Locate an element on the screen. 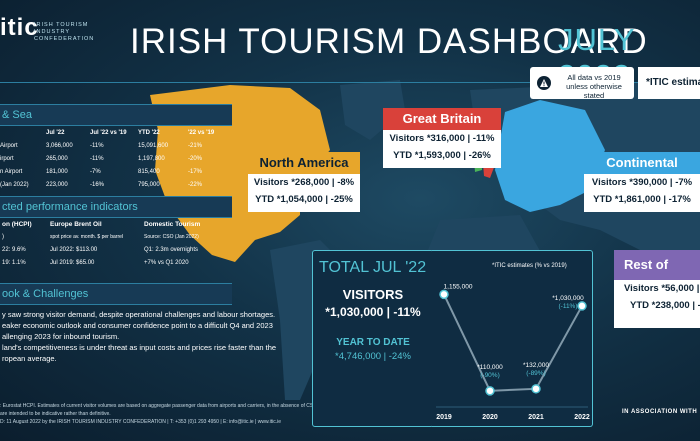 Image resolution: width=700 pixels, height=441 pixels. table-header: YTD '22 is located at coordinates (149, 132).